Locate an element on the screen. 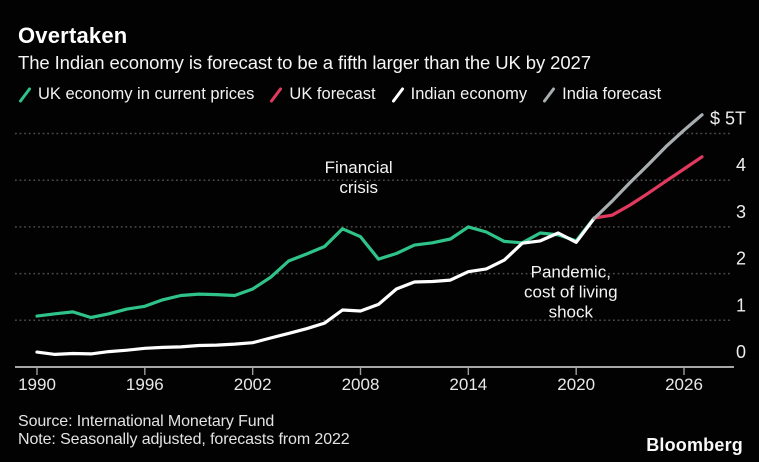  legend-label: UK forecast is located at coordinates (332, 94).